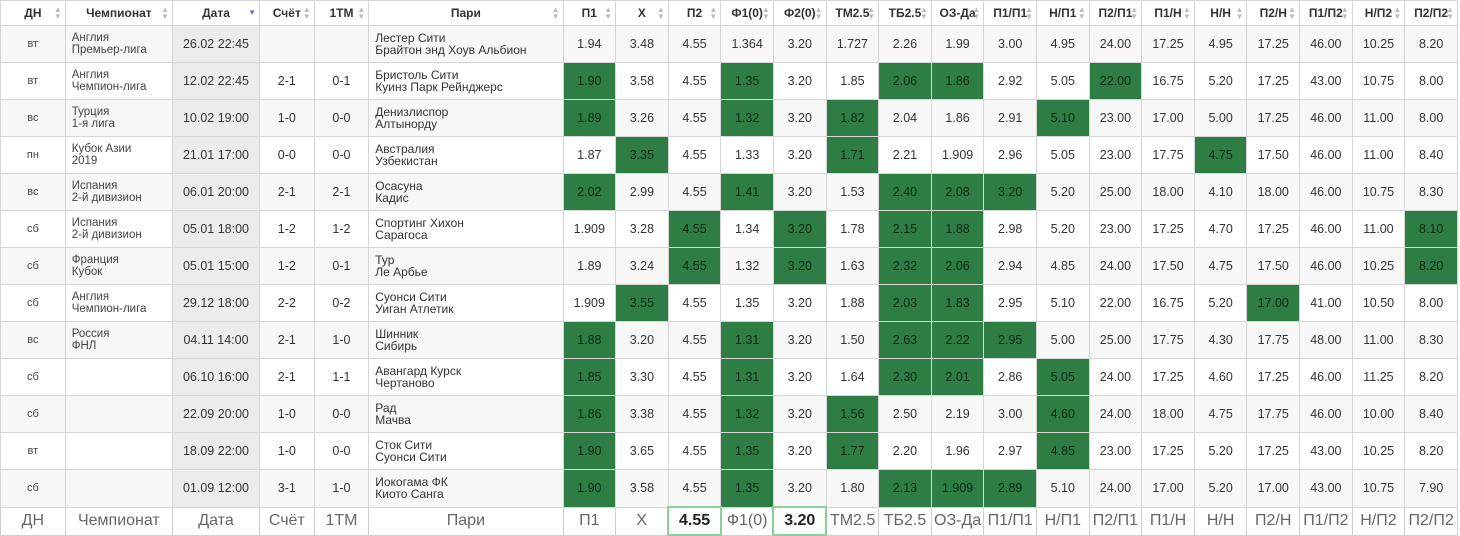  What do you see at coordinates (216, 13) in the screenshot?
I see `column-header: Дата ▼` at bounding box center [216, 13].